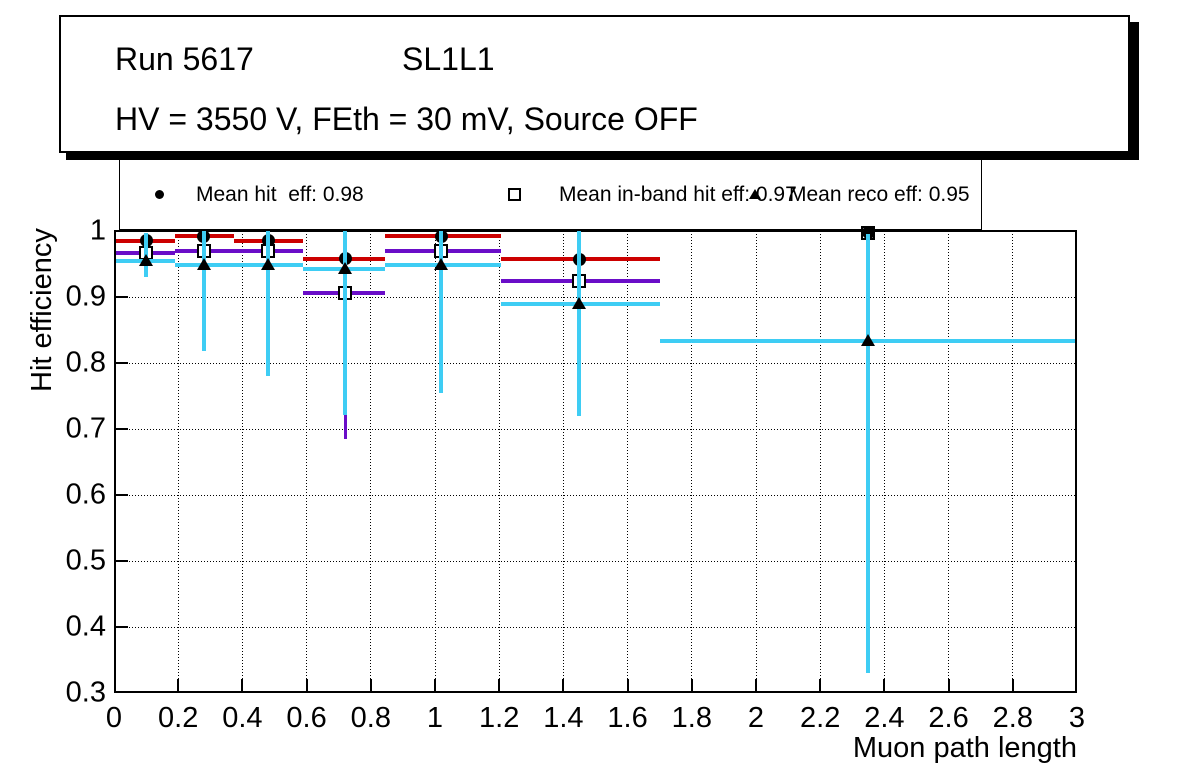 The height and width of the screenshot is (772, 1196). I want to click on x-tick-label: 0.6, so click(306, 718).